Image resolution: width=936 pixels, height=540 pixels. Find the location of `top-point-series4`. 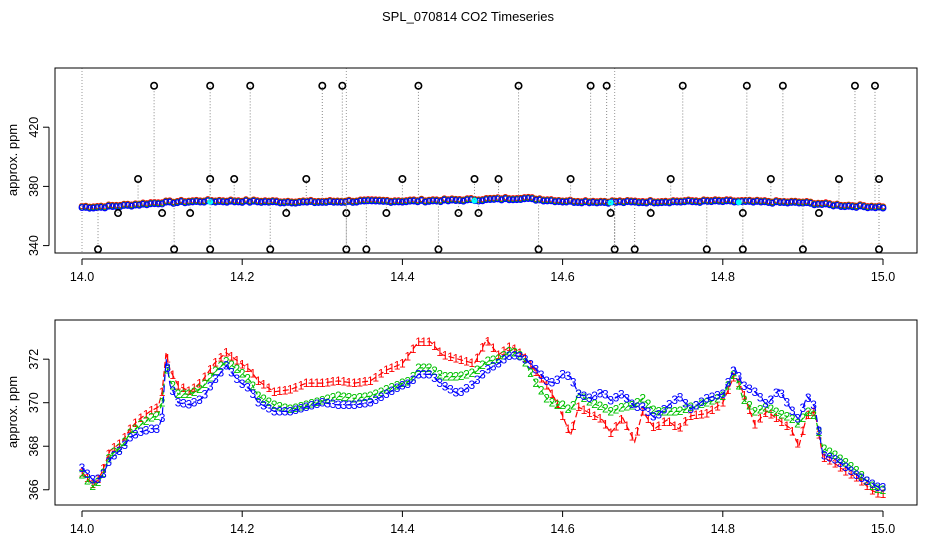

top-point-series4 is located at coordinates (474, 200).